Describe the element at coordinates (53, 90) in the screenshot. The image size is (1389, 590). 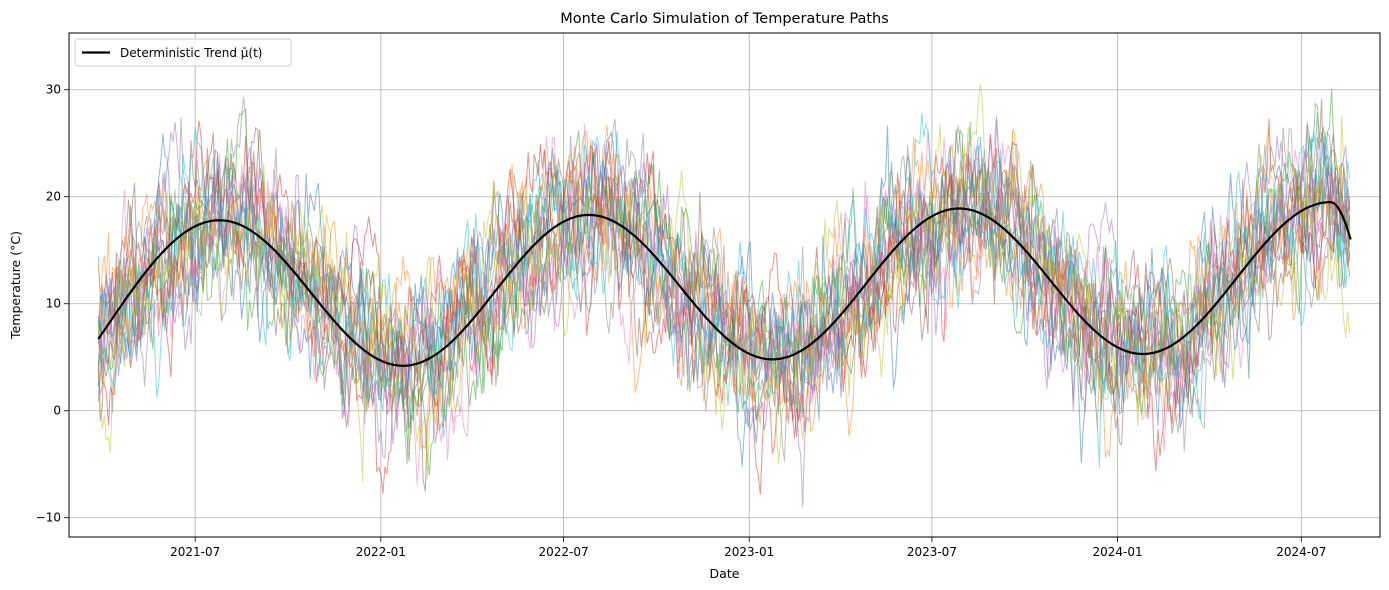
I see `y-tick-label: 30` at that location.